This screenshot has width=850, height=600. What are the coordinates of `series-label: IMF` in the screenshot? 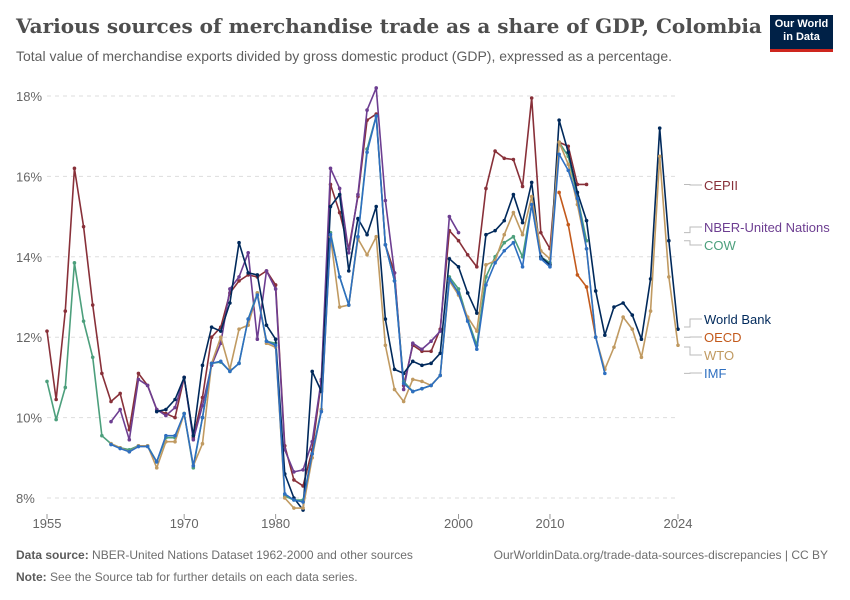 It's located at (715, 373).